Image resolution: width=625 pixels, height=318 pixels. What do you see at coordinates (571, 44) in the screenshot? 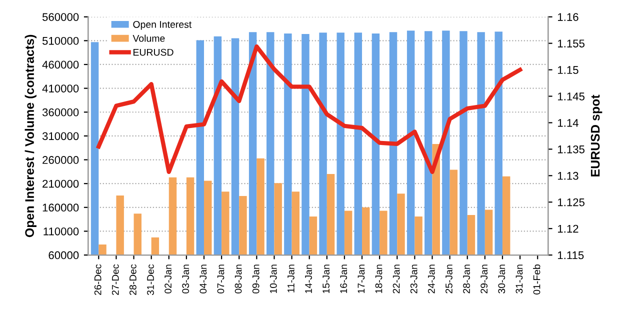
I see `y2-tick-label: 1.155` at bounding box center [571, 44].